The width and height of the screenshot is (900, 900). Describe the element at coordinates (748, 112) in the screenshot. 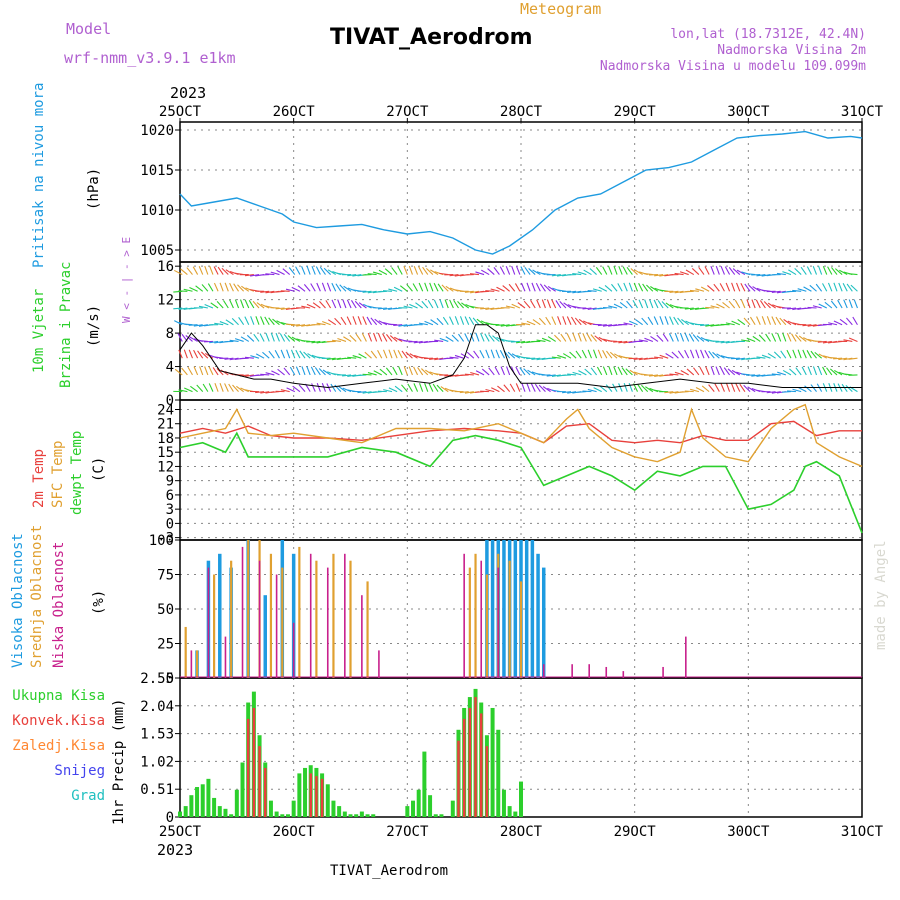

I see `x-tick-label-top: 30OCT` at that location.